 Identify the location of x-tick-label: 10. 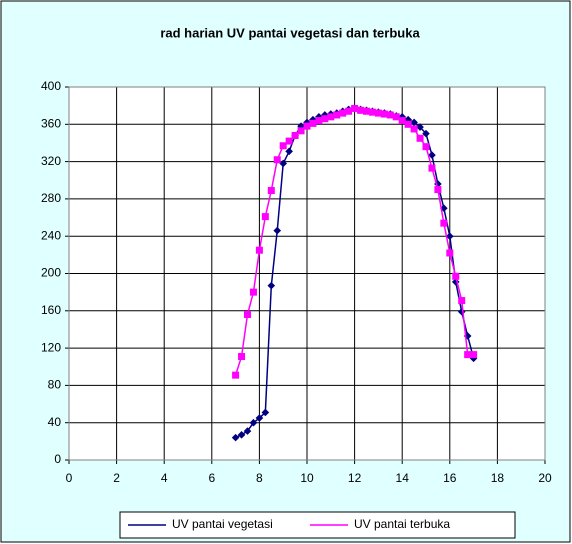
(307, 478).